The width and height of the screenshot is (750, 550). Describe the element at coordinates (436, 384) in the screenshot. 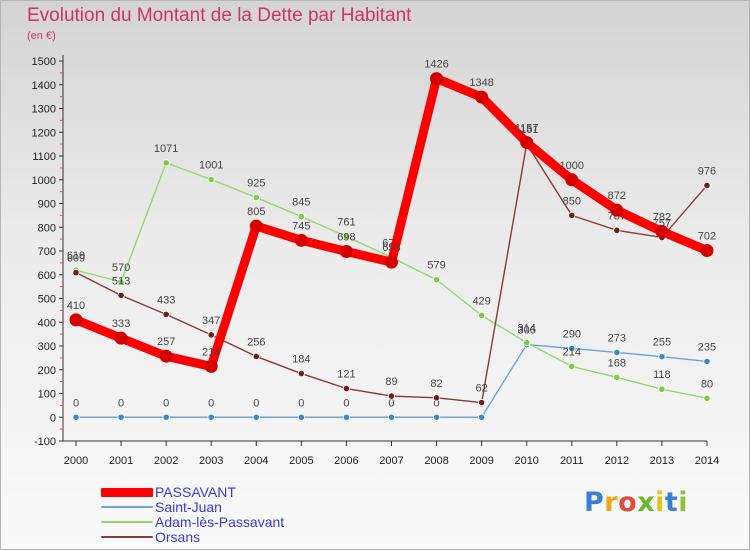

I see `data-label: 82` at that location.